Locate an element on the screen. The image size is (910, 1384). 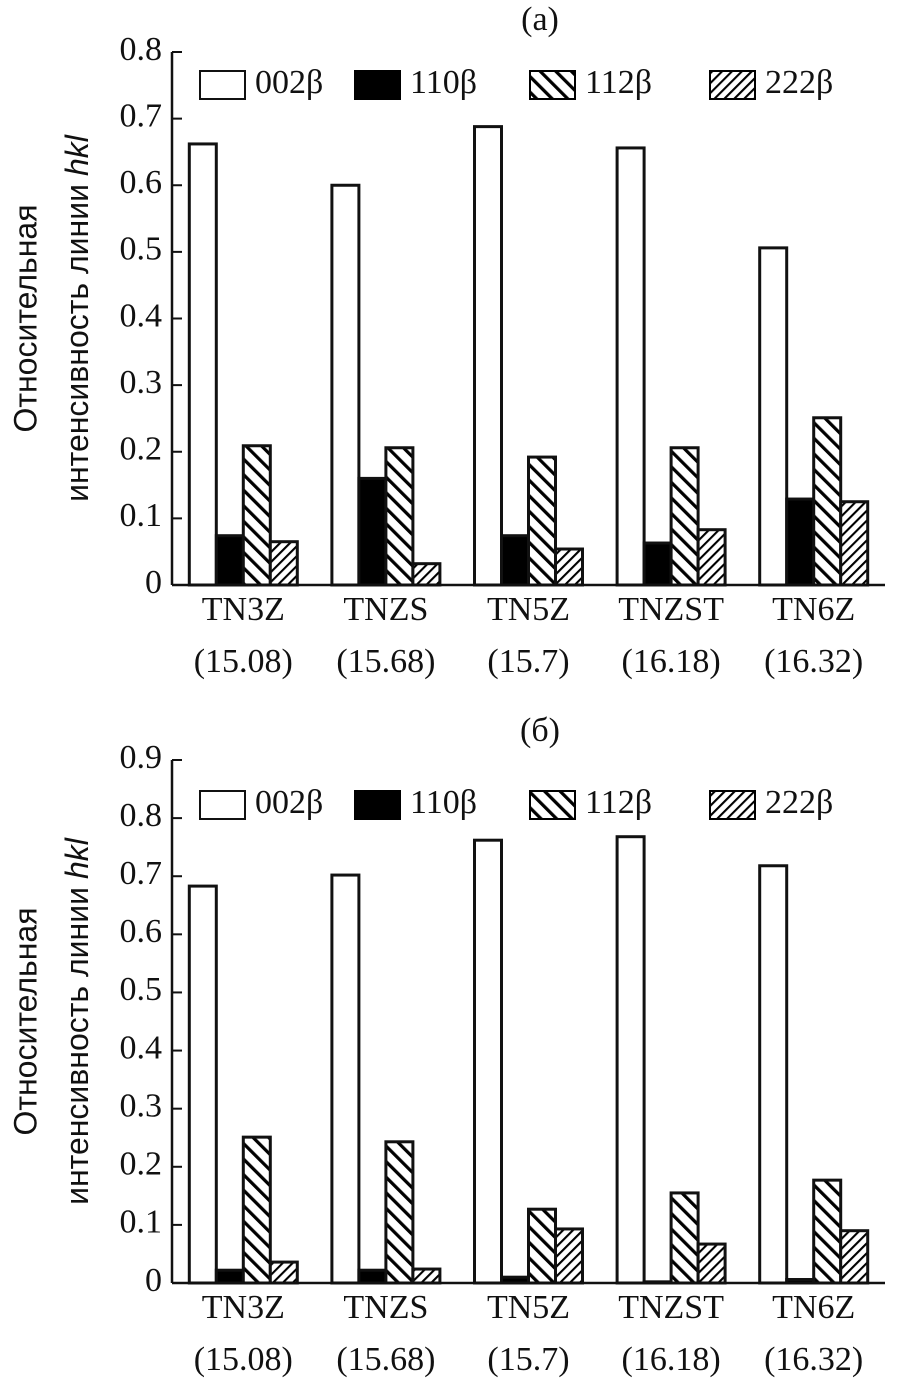
panel-title: (a) is located at coordinates (540, 19).